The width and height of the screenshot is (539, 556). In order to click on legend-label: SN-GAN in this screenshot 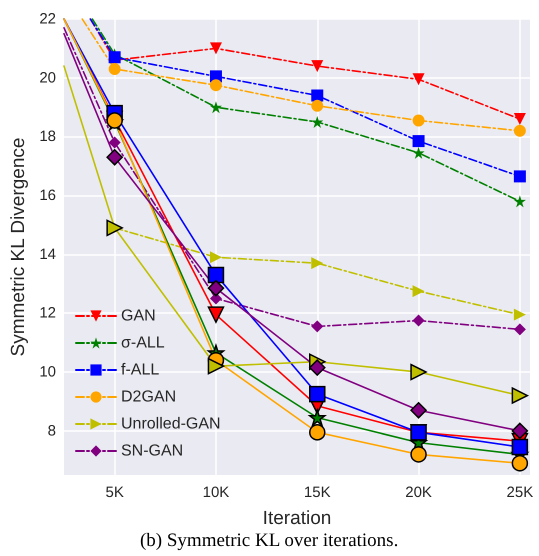, I will do `click(152, 451)`.